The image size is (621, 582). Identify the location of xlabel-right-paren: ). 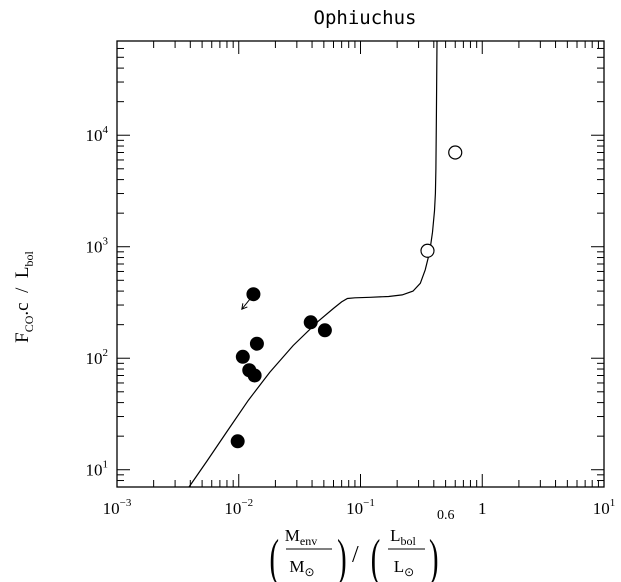
(342, 556).